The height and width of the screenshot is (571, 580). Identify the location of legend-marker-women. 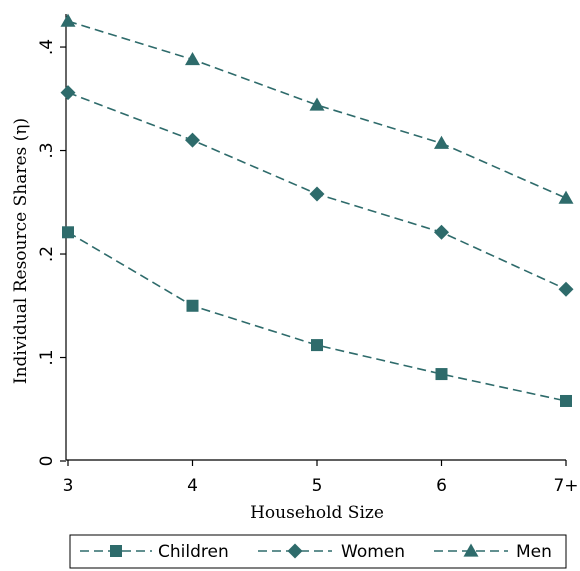
(295, 551).